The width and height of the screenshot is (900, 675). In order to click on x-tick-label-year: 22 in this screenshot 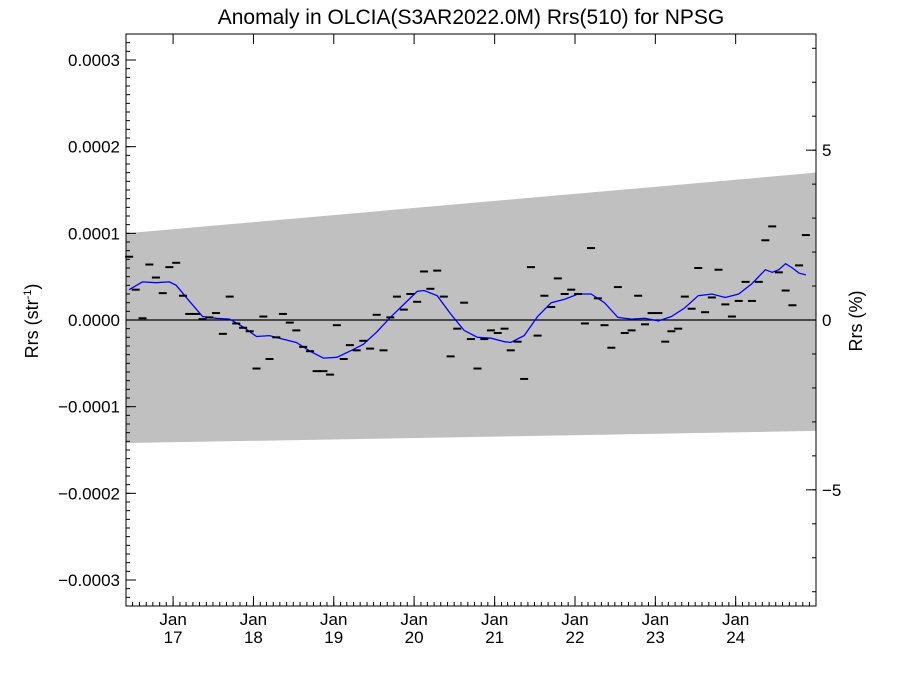, I will do `click(575, 637)`.